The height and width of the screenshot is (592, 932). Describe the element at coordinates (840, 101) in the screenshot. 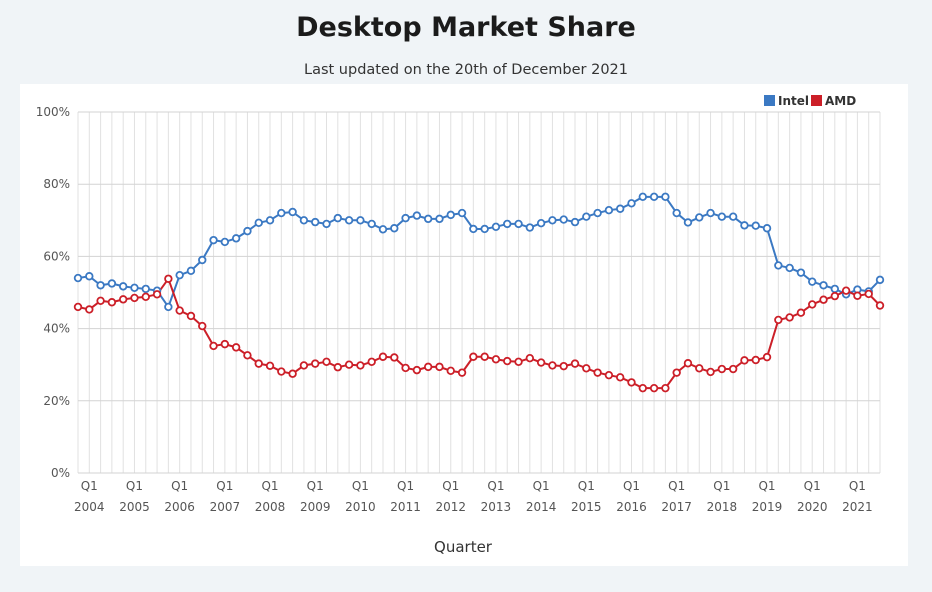

I see `legend-amd-label: AMD` at that location.